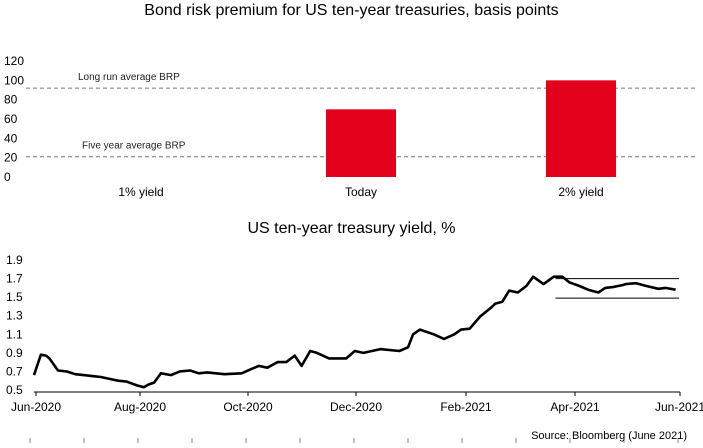 The width and height of the screenshot is (703, 448). Describe the element at coordinates (140, 407) in the screenshot. I see `x-tick-label: Aug-2020` at that location.